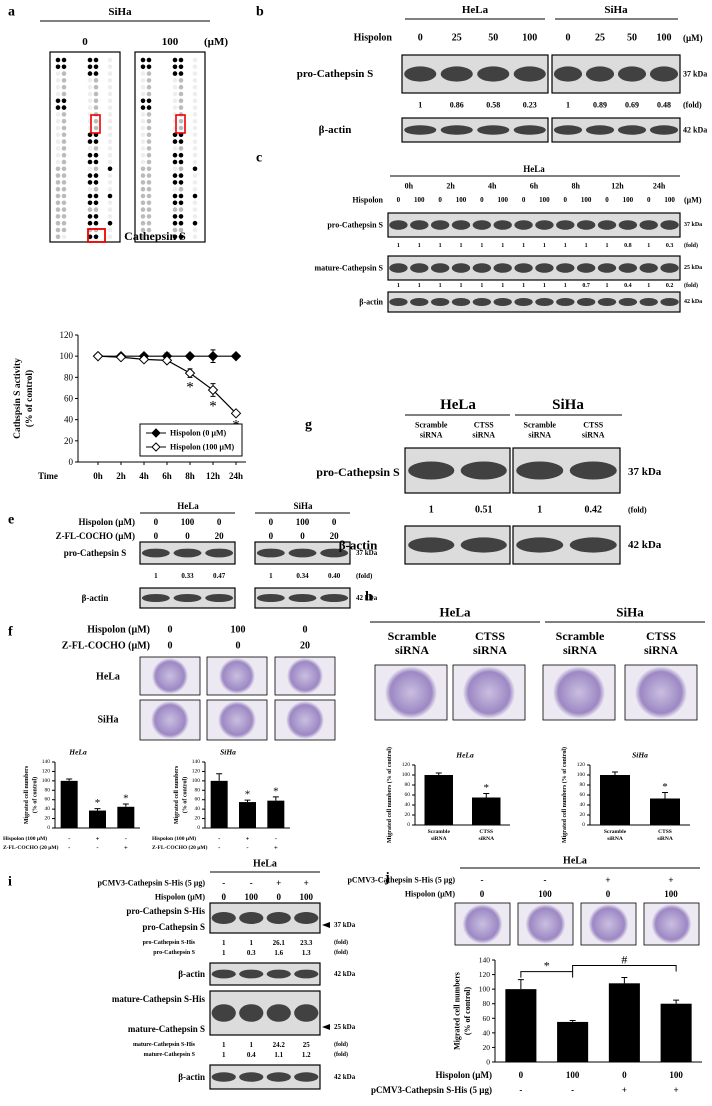 This screenshot has height=1106, width=712. I want to click on error-bar, so click(97, 809).